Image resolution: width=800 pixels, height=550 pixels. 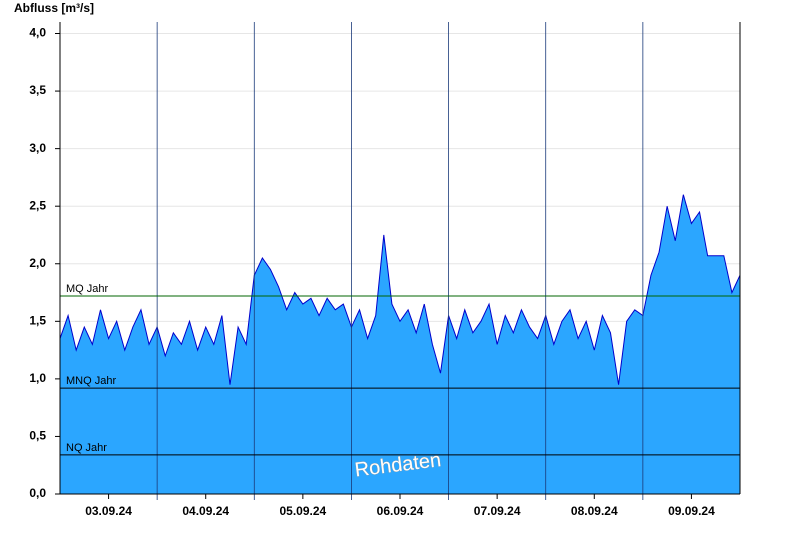 I want to click on x-tick-label: 03.09.24, so click(x=108, y=511).